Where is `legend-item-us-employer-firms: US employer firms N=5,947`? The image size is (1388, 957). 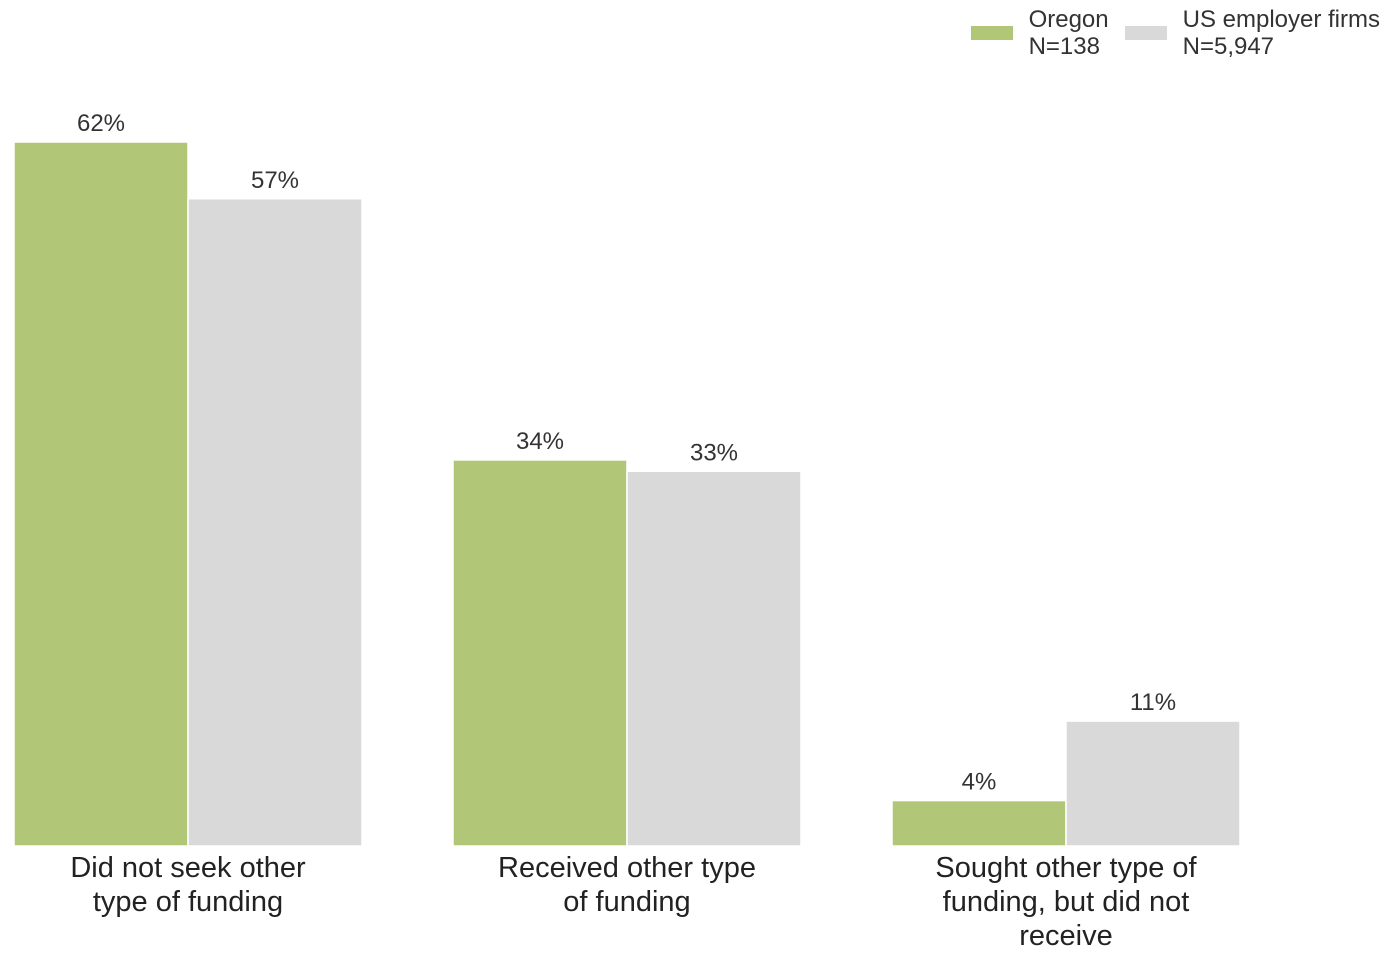 legend-item-us-employer-firms: US employer firms N=5,947 is located at coordinates (1252, 33).